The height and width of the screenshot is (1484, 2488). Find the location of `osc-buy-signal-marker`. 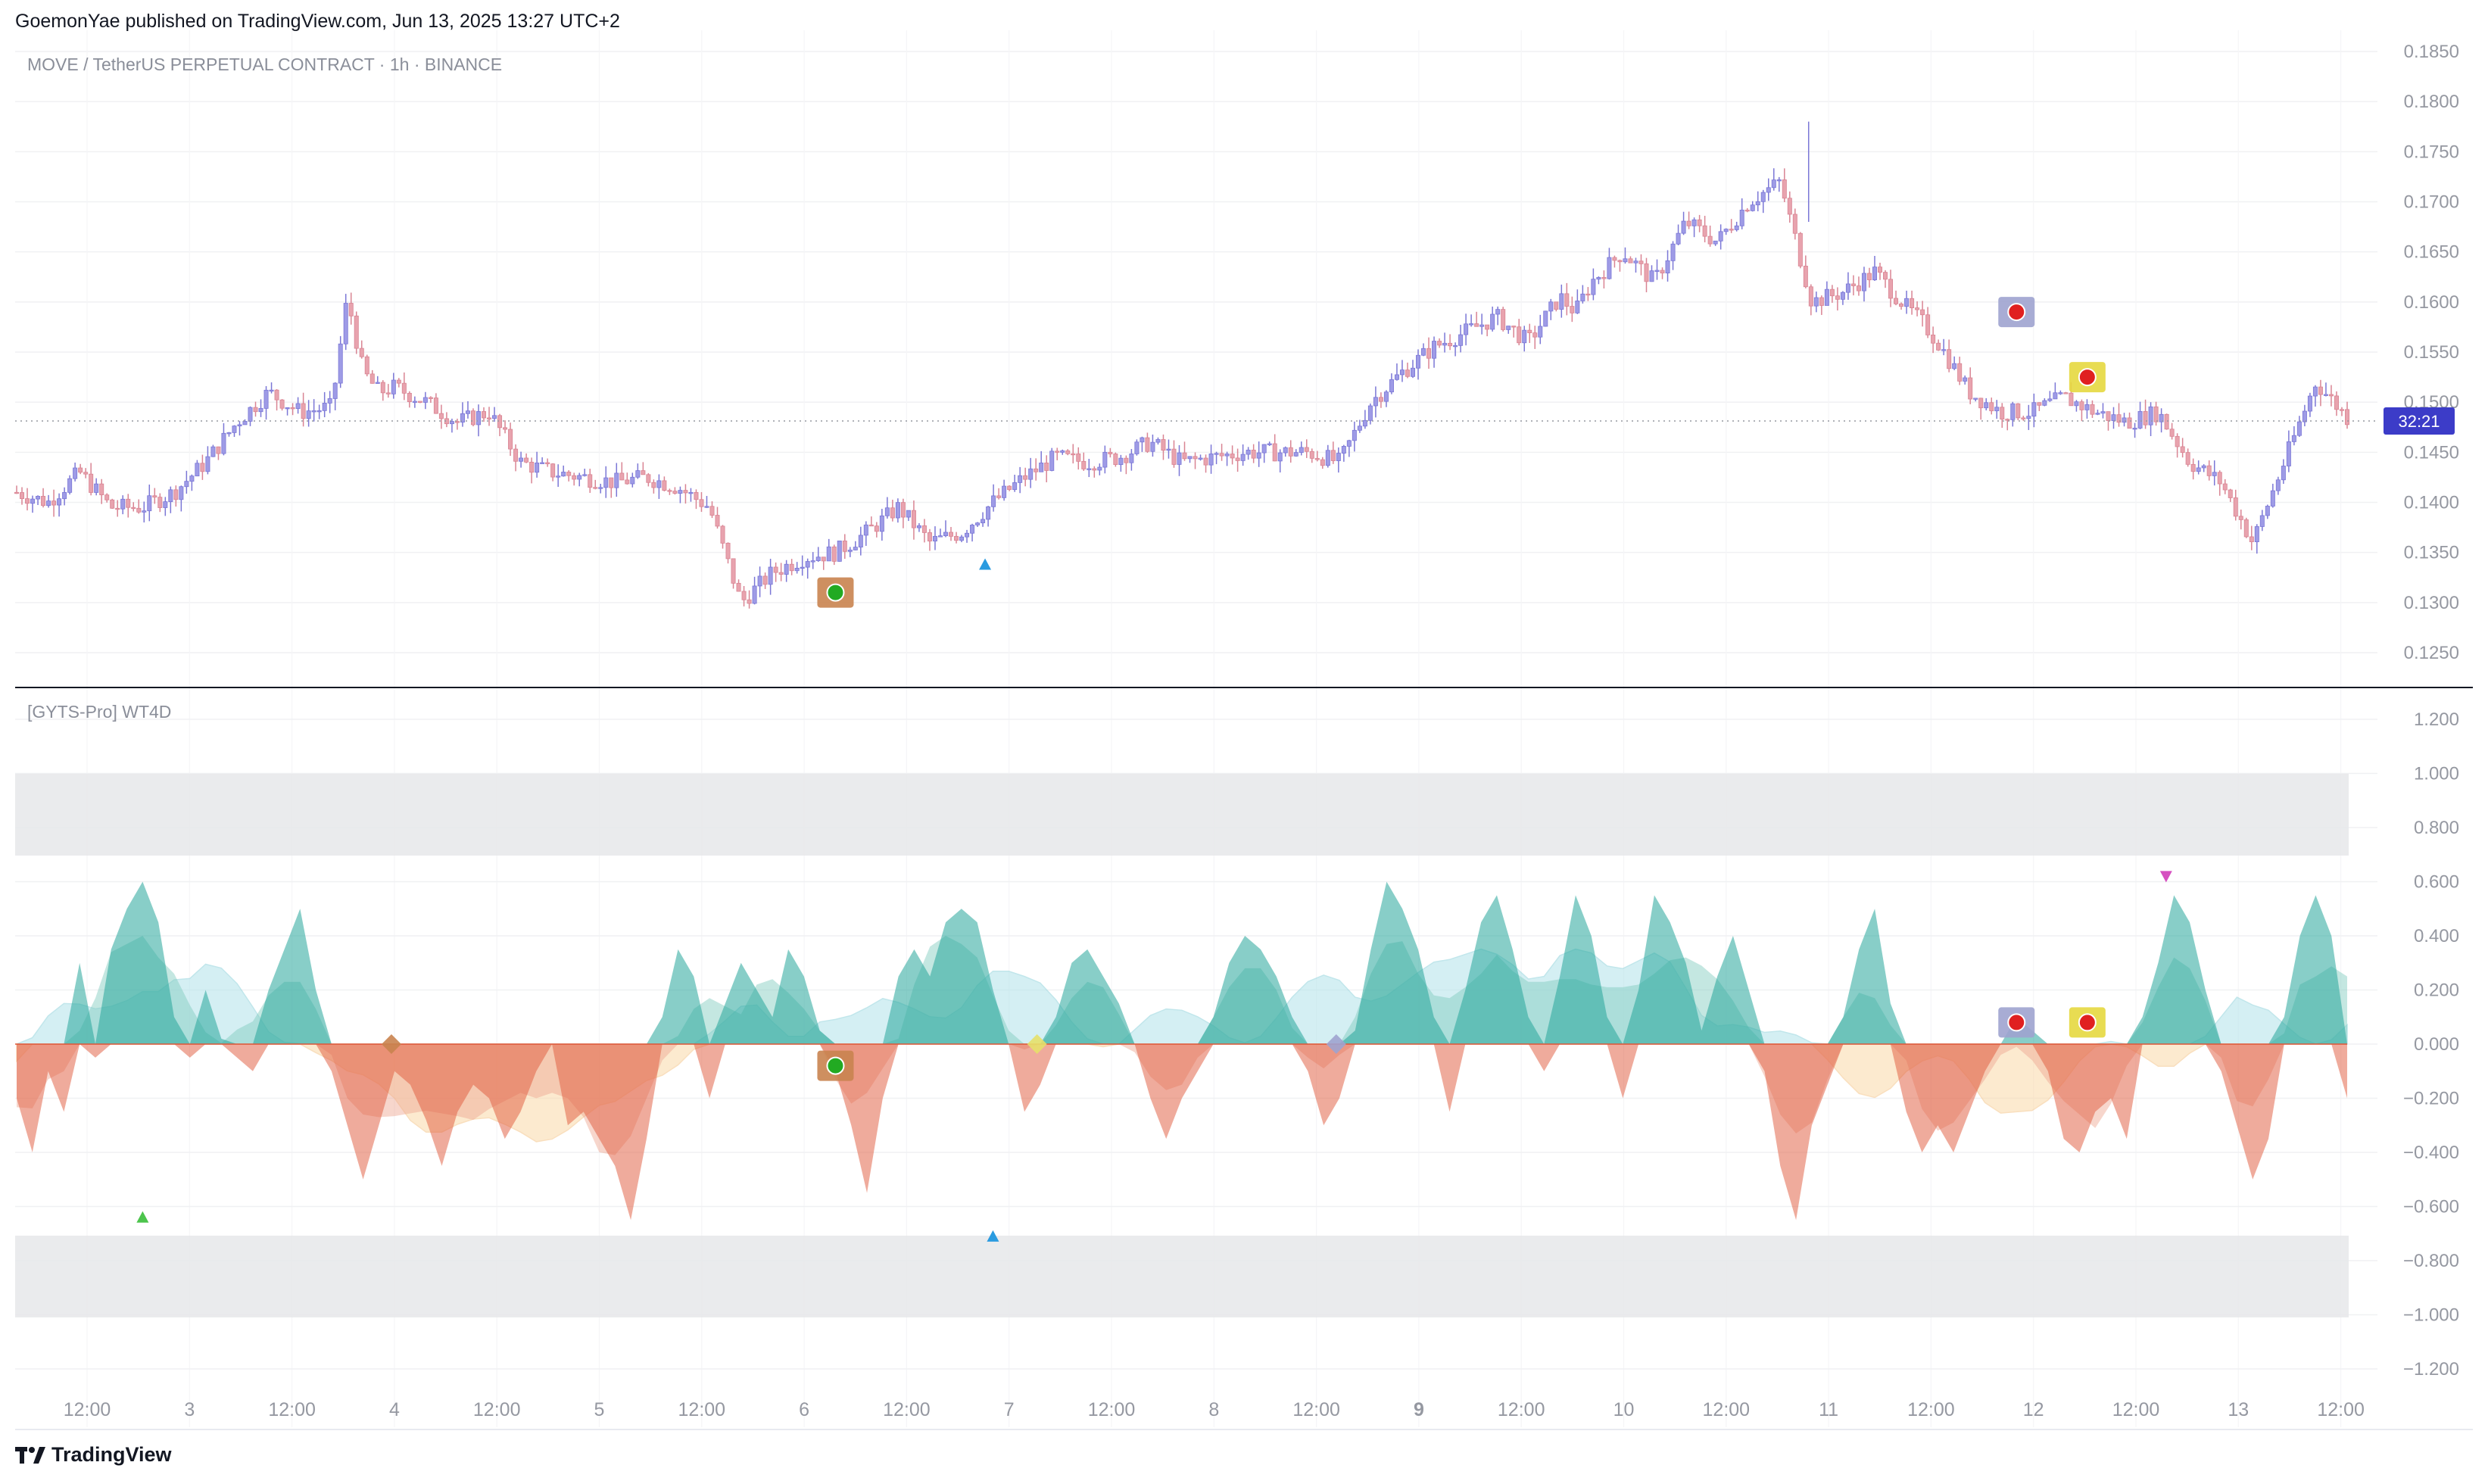

osc-buy-signal-marker is located at coordinates (835, 1065).